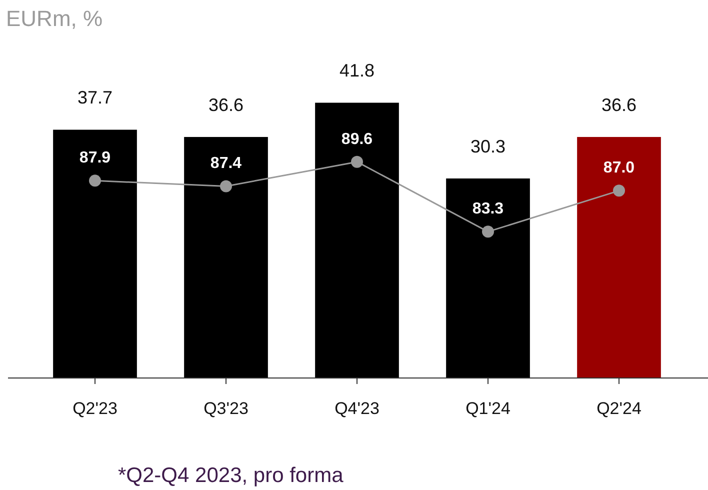  What do you see at coordinates (357, 139) in the screenshot?
I see `data-label: 89.6` at bounding box center [357, 139].